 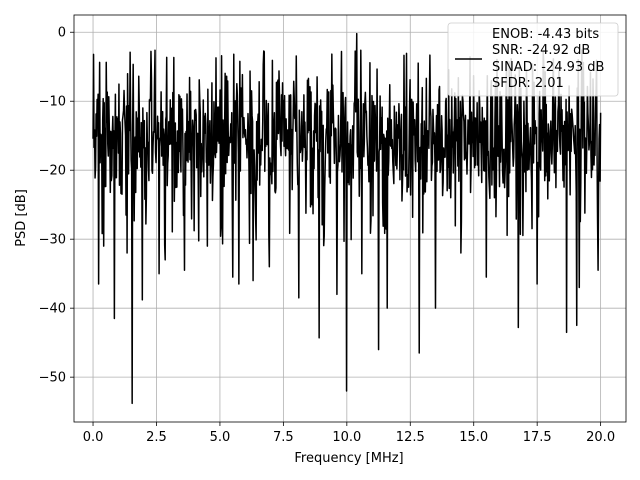 I want to click on legend-box, so click(x=533, y=59).